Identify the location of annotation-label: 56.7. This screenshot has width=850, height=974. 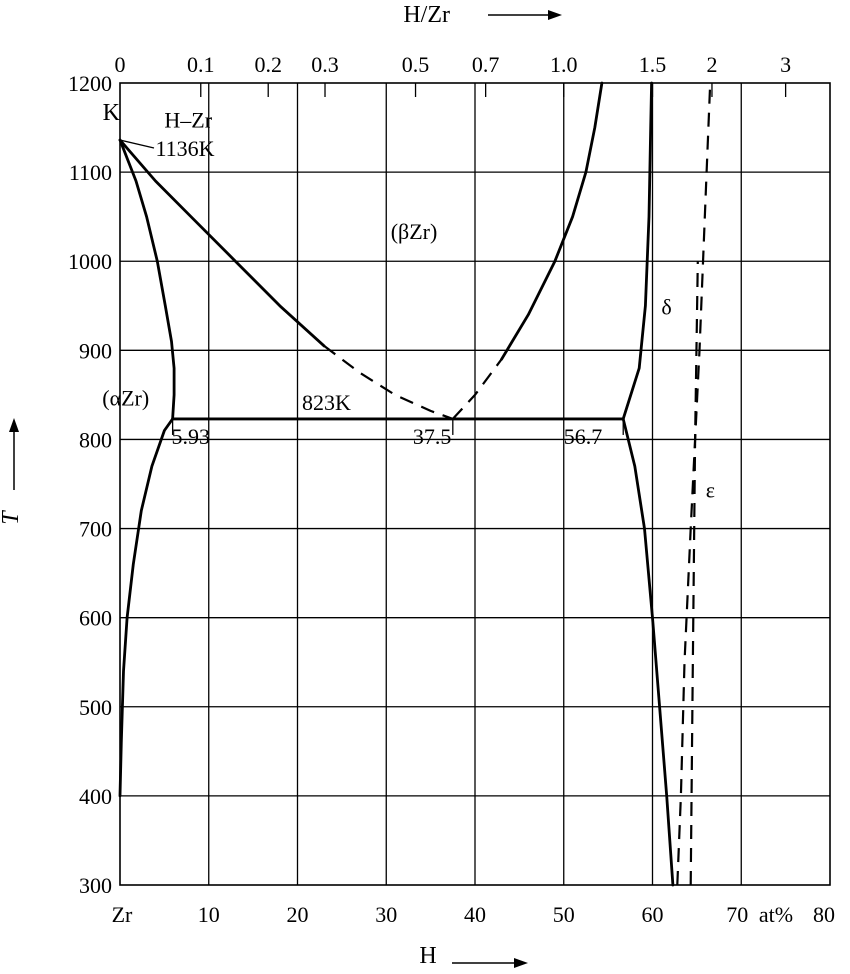
(583, 436).